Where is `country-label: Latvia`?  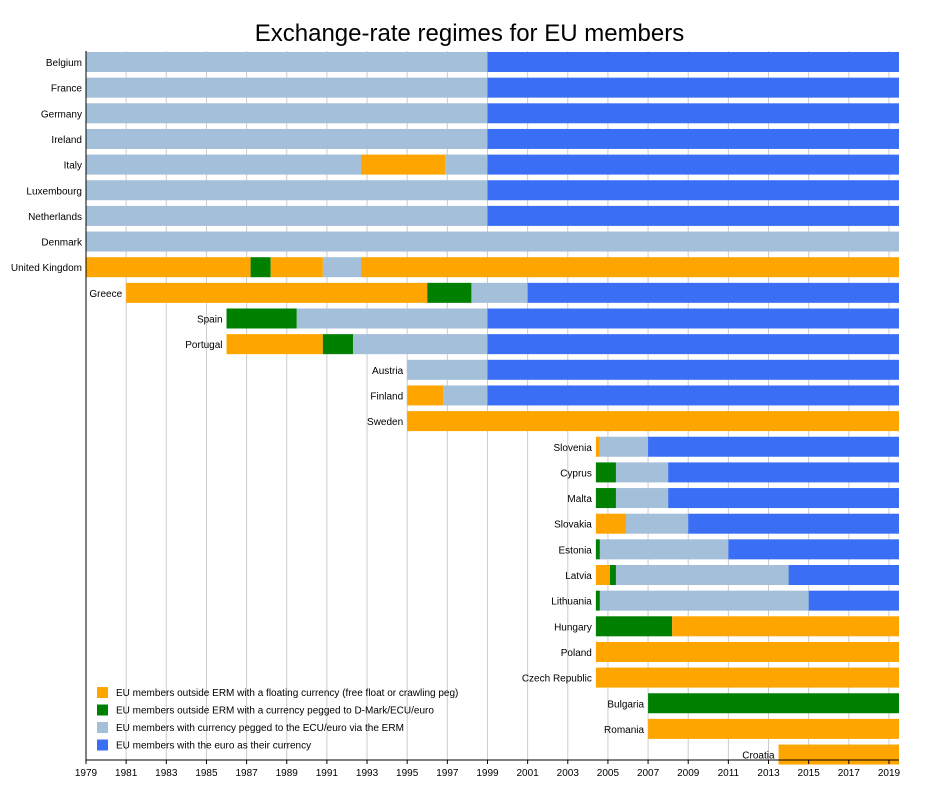 country-label: Latvia is located at coordinates (578, 576).